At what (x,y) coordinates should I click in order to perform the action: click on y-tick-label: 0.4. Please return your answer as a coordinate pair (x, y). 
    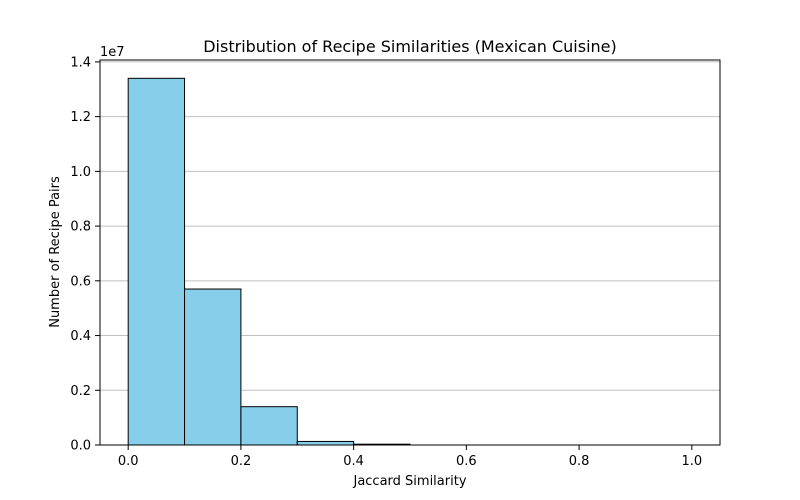
    Looking at the image, I should click on (80, 336).